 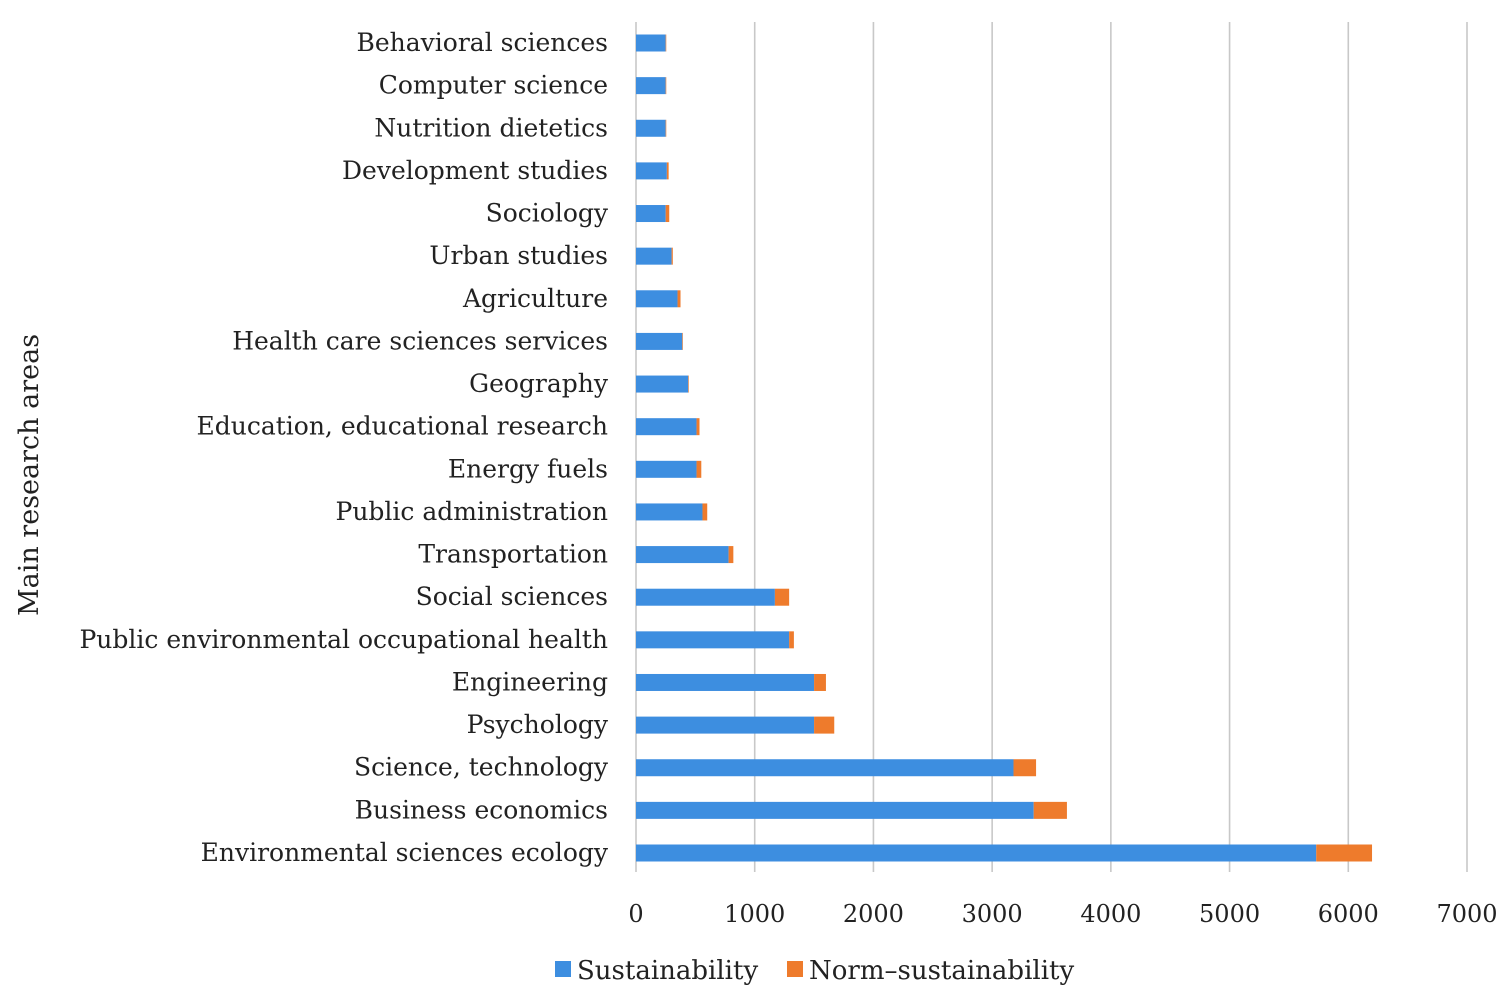 I want to click on x-tick-label: 4000, so click(x=1110, y=914).